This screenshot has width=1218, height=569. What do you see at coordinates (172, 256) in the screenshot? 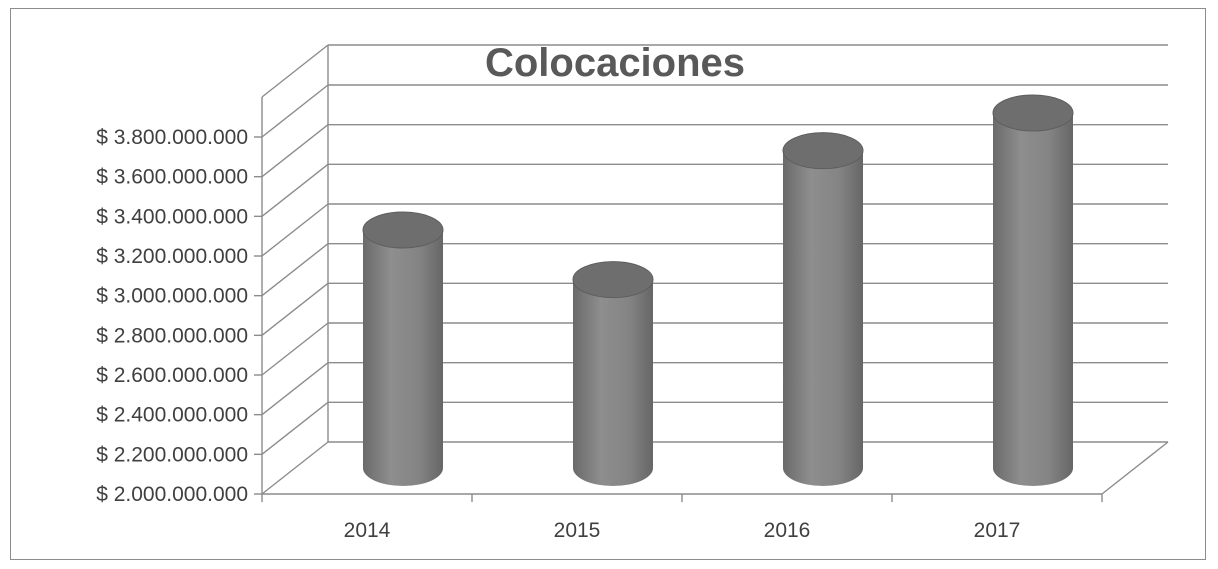
I see `y-tick-label: $ 3.200.000.000` at bounding box center [172, 256].